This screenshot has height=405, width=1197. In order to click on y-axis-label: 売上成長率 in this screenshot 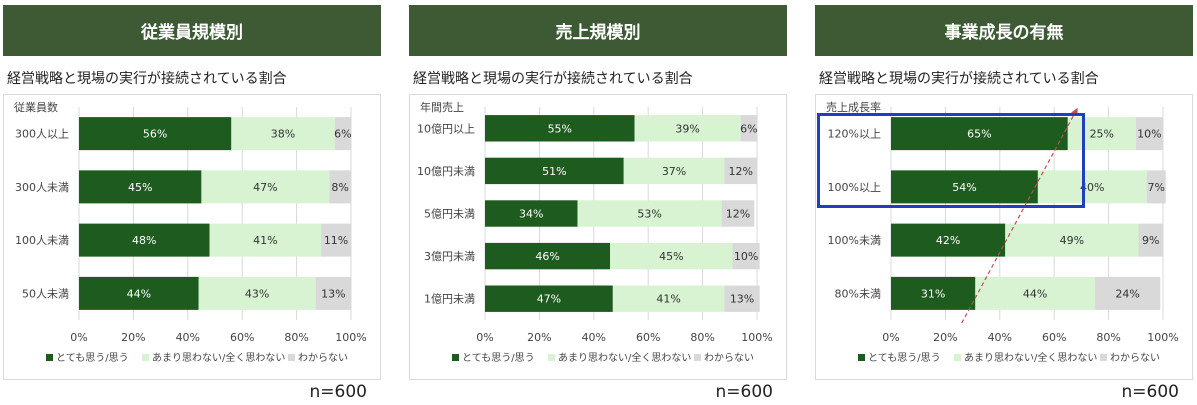, I will do `click(853, 107)`.